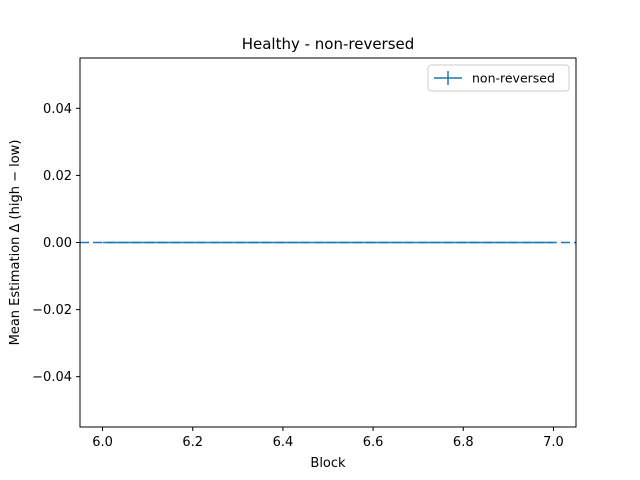 This screenshot has height=480, width=640. Describe the element at coordinates (52, 310) in the screenshot. I see `y-tick-label: −0.02` at that location.